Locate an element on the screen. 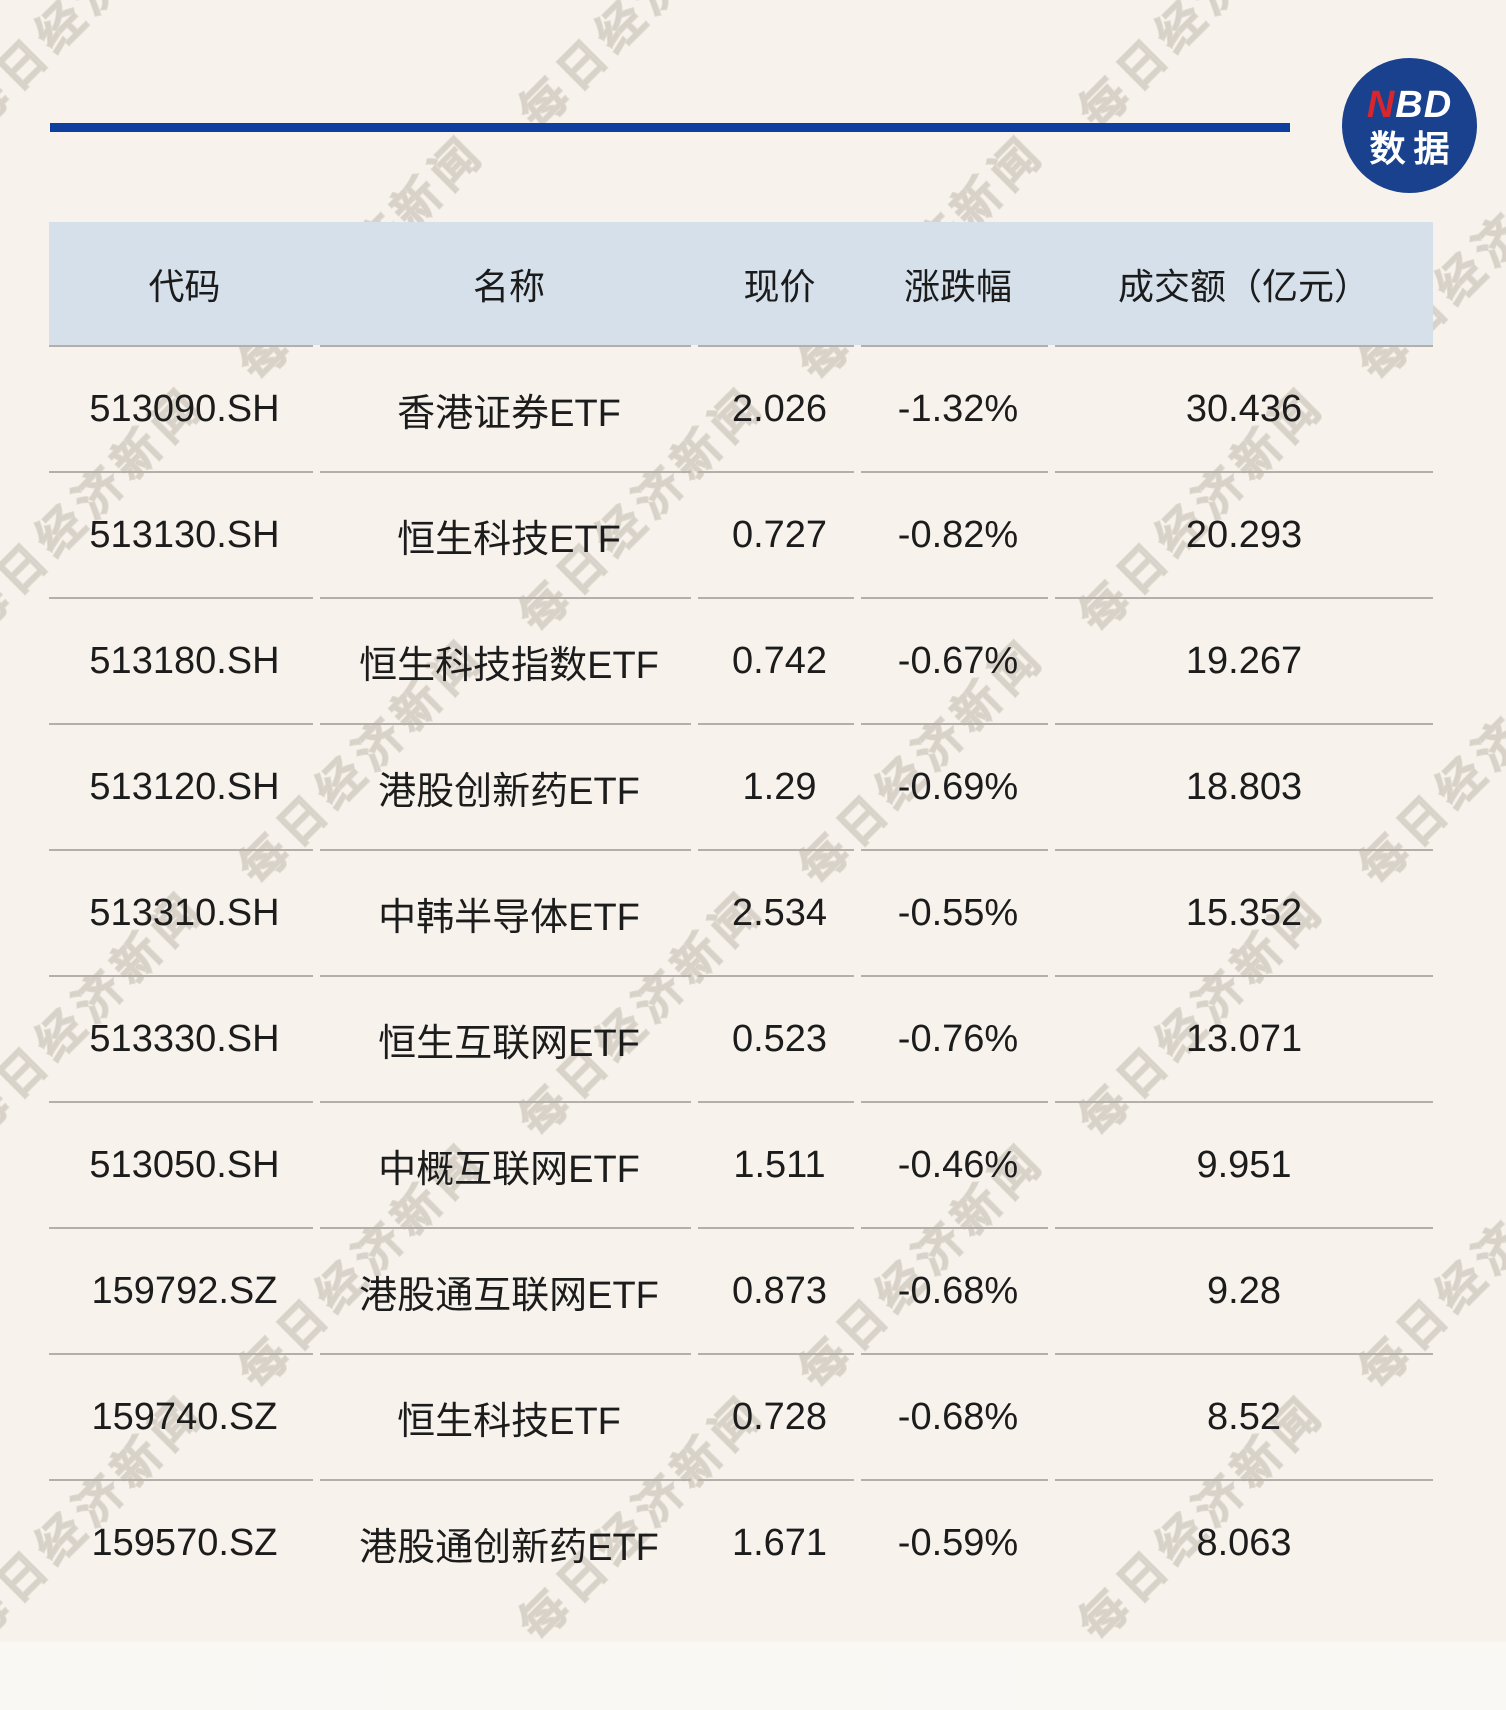 Image resolution: width=1506 pixels, height=1710 pixels. table-row: 513120.SH 港股创新药ETF 1.29 -0.69% 18.803 is located at coordinates (741, 787).